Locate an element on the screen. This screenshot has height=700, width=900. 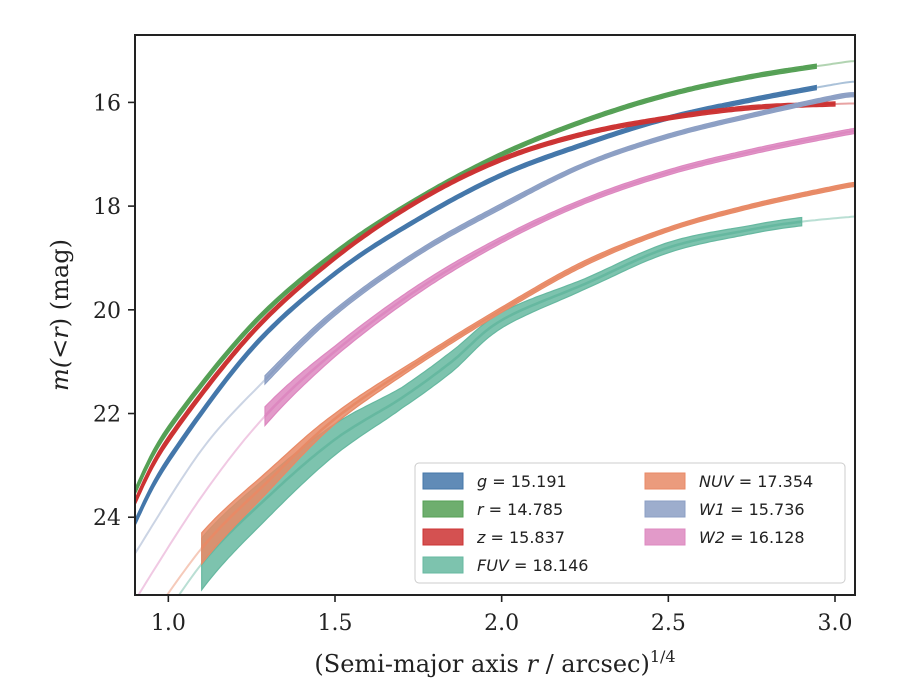
x-tick-label: 1.0 is located at coordinates (168, 623).